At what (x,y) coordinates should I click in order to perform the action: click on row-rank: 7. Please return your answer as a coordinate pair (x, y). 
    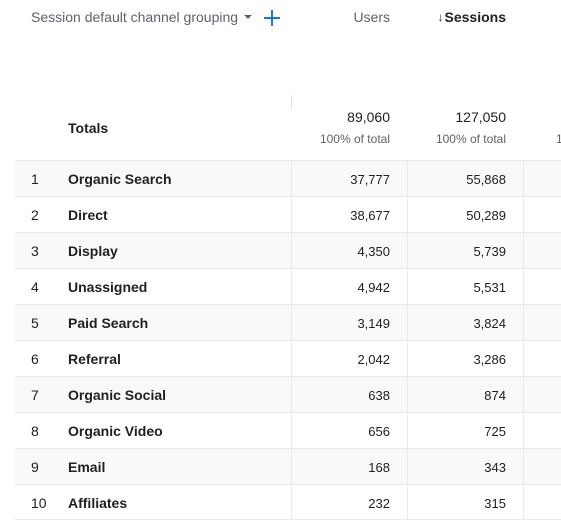
    Looking at the image, I should click on (35, 395).